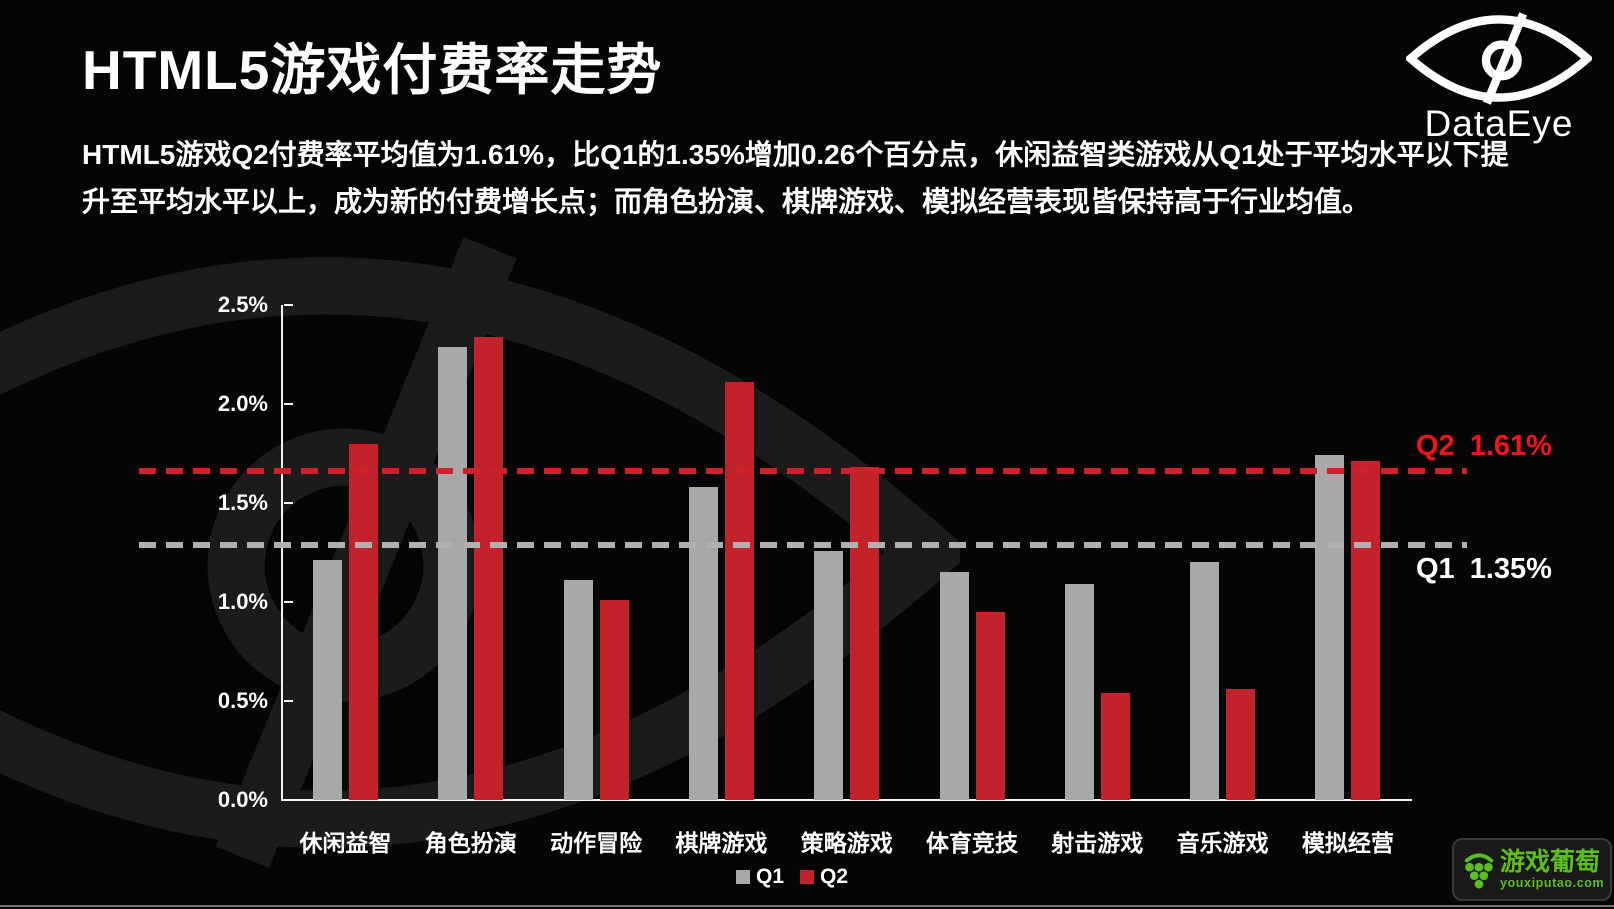  I want to click on bar-q1-射击游戏, so click(1079, 692).